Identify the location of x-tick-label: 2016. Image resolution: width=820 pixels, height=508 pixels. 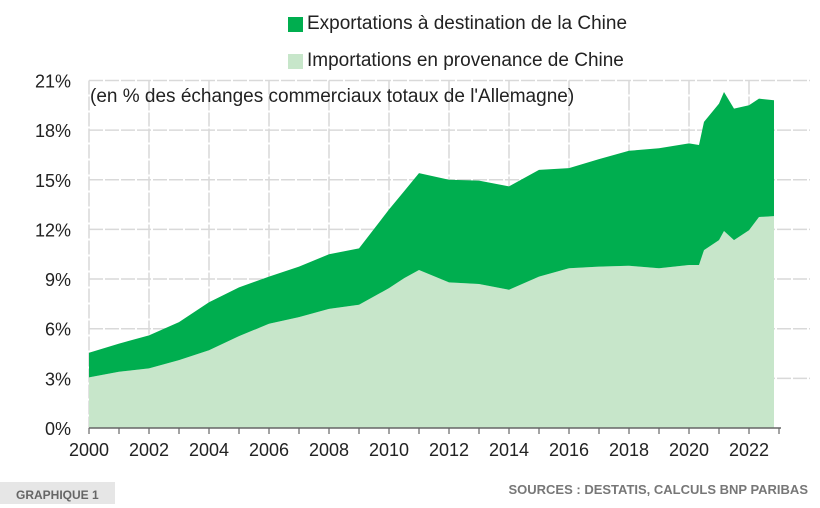
(569, 450).